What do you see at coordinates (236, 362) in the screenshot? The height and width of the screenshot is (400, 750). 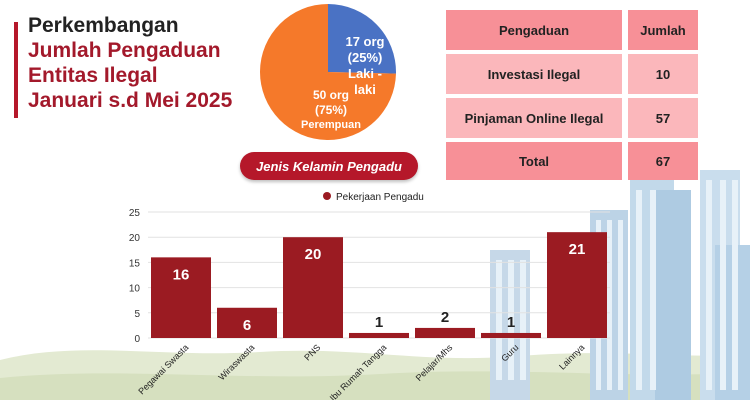 I see `x-tick-label: Wiraswasta` at bounding box center [236, 362].